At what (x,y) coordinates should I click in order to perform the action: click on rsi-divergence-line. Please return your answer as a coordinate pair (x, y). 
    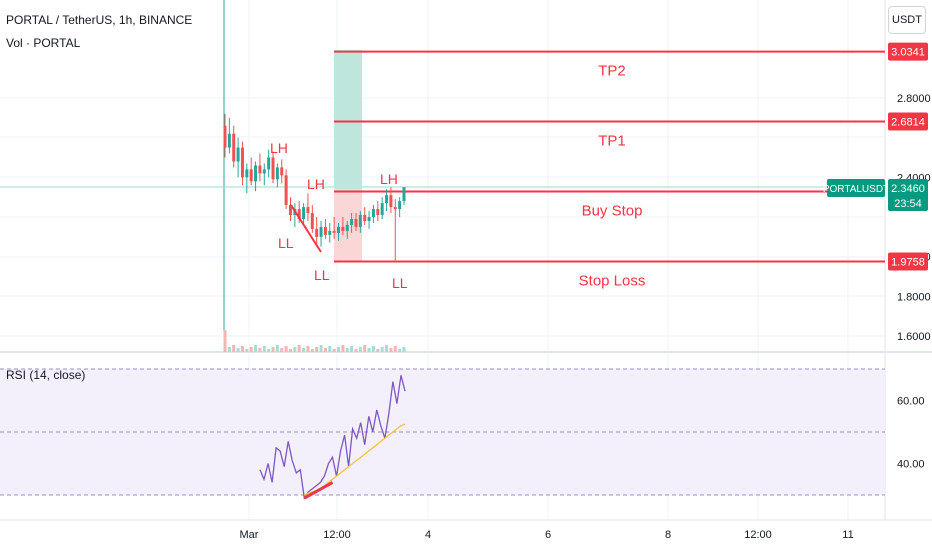
    Looking at the image, I should click on (318, 490).